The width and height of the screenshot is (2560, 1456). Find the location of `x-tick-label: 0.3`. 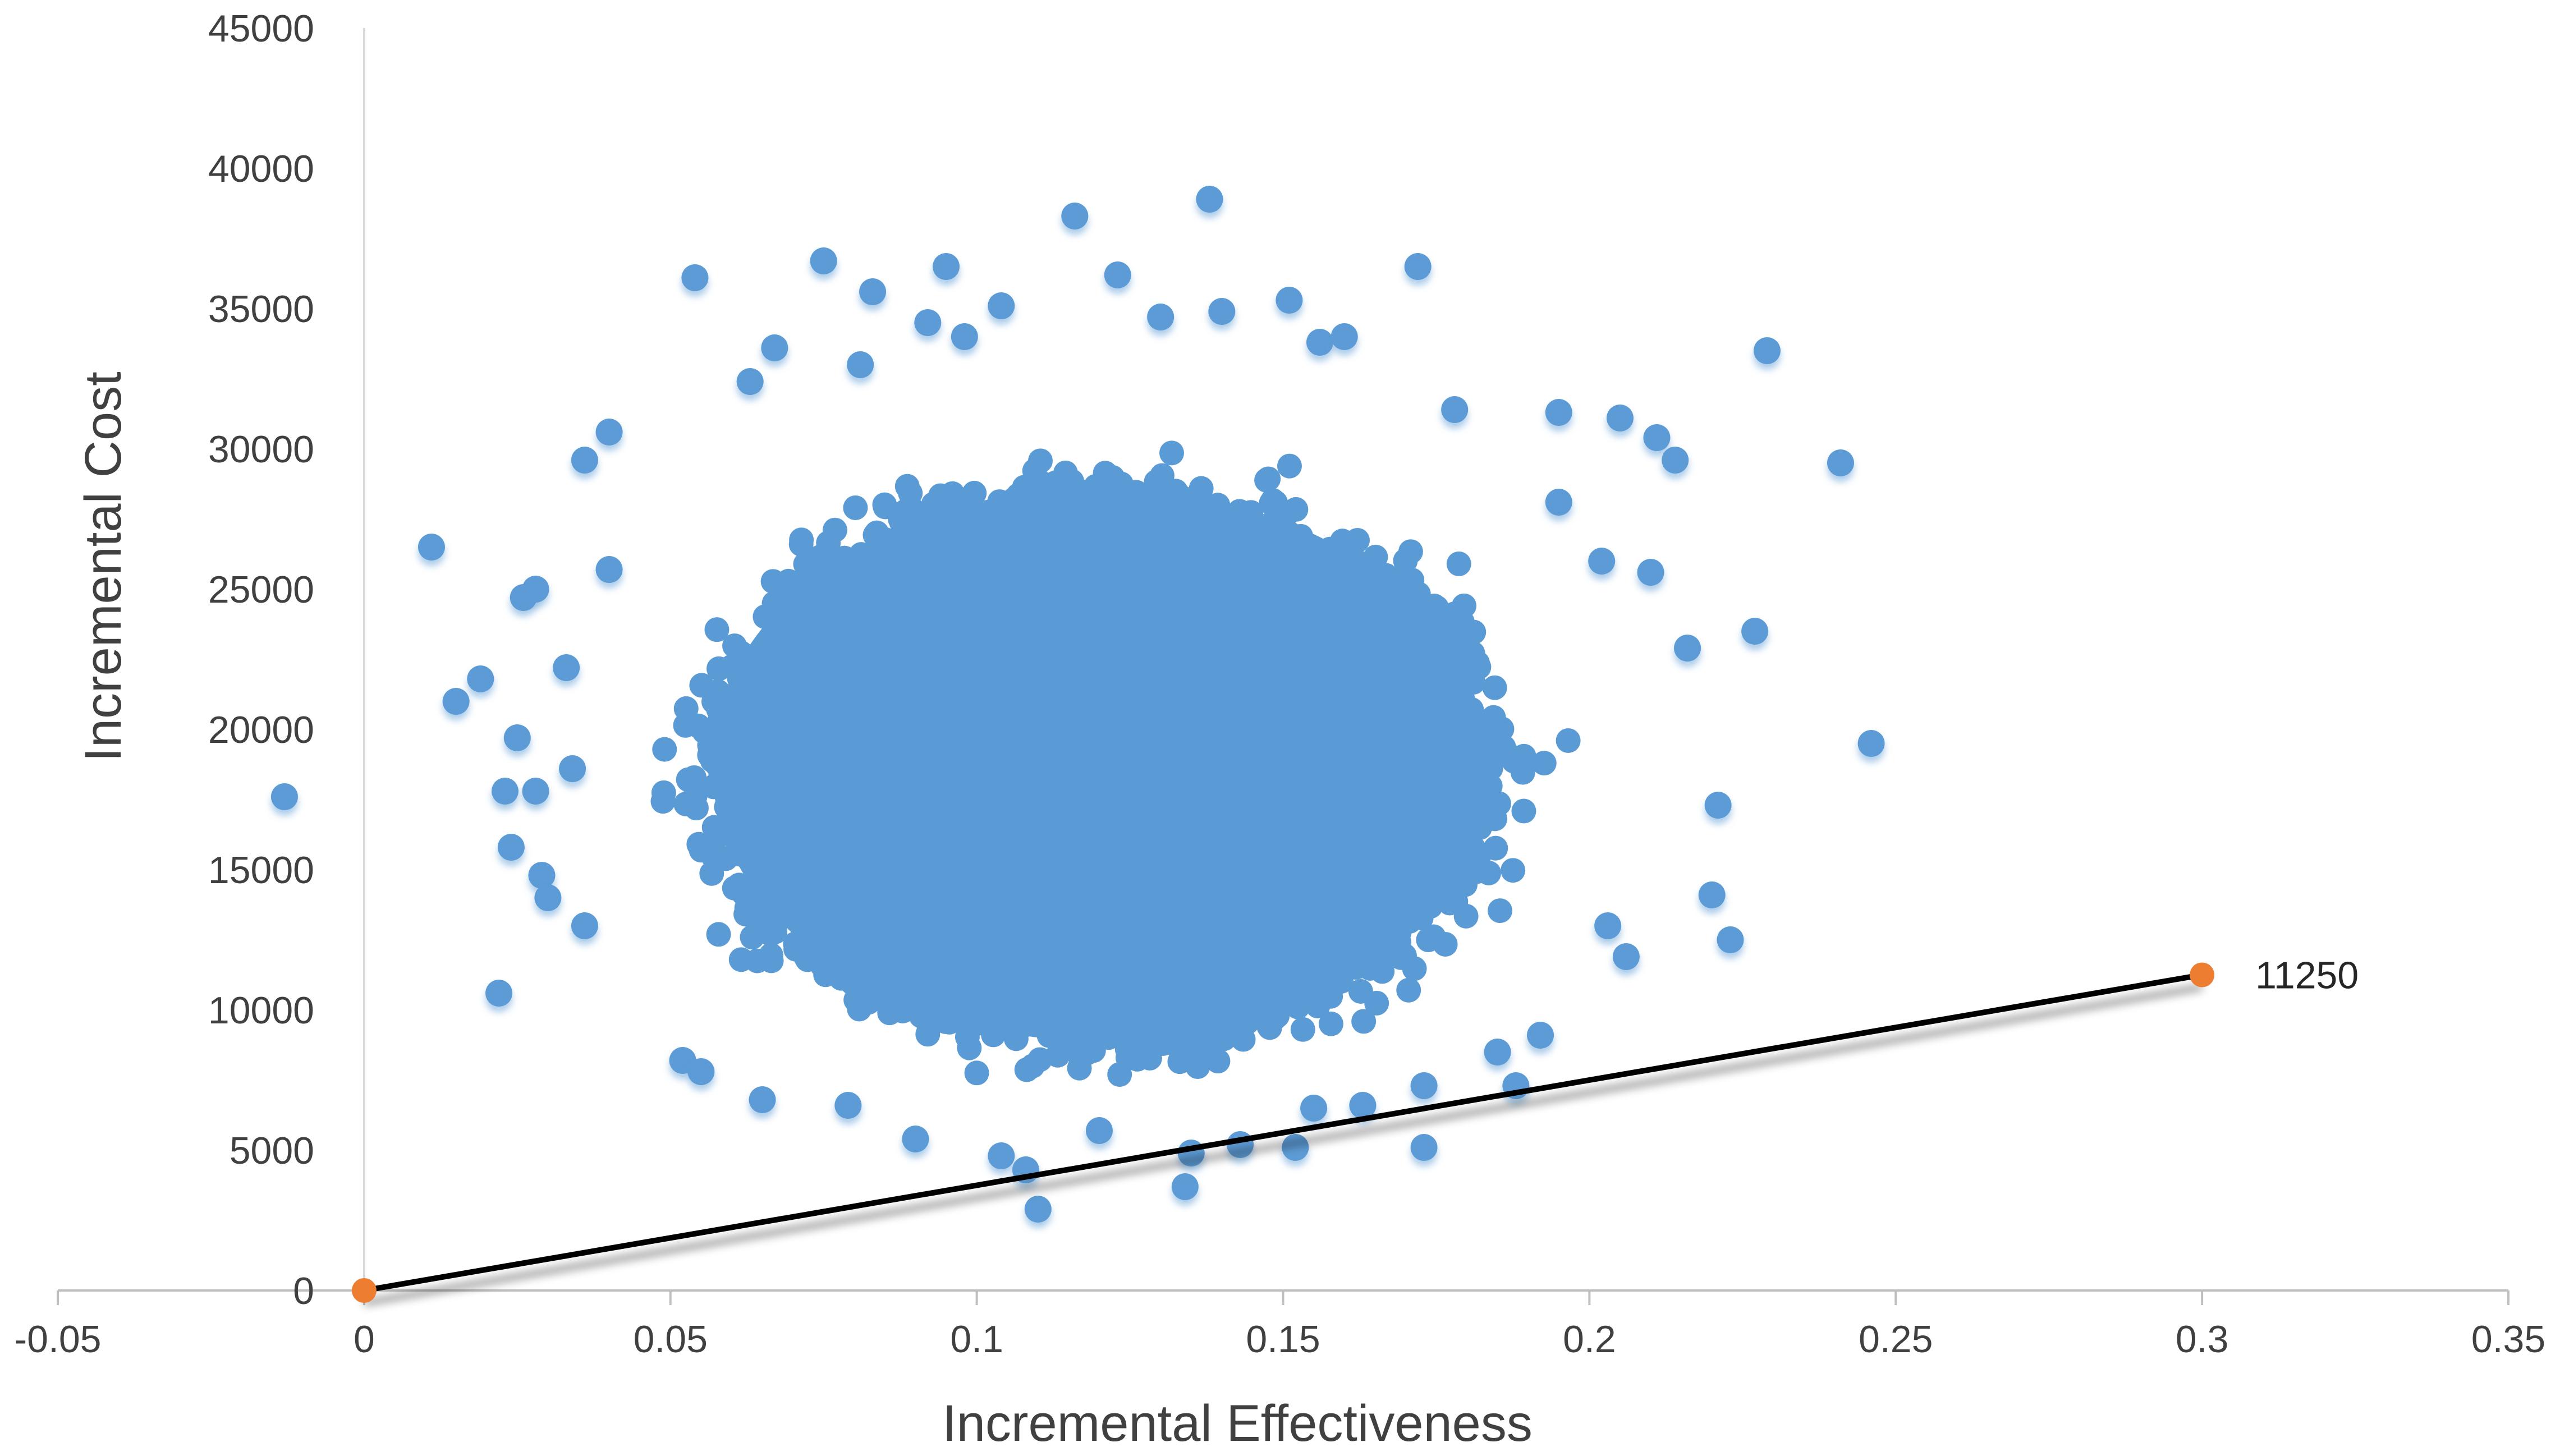

x-tick-label: 0.3 is located at coordinates (2202, 1339).